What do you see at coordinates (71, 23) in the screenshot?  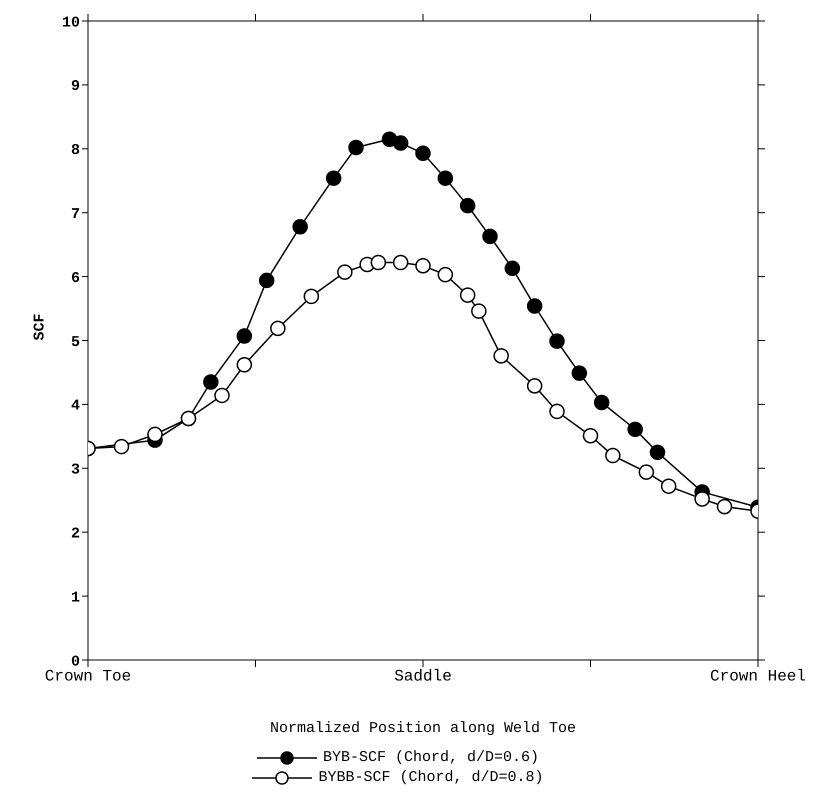 I see `y-tick-label: 10` at bounding box center [71, 23].